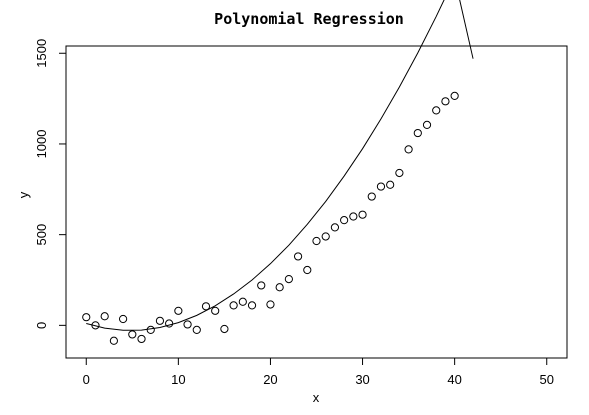  I want to click on x-axis: 0 10 20 30 40 50, so click(318, 372).